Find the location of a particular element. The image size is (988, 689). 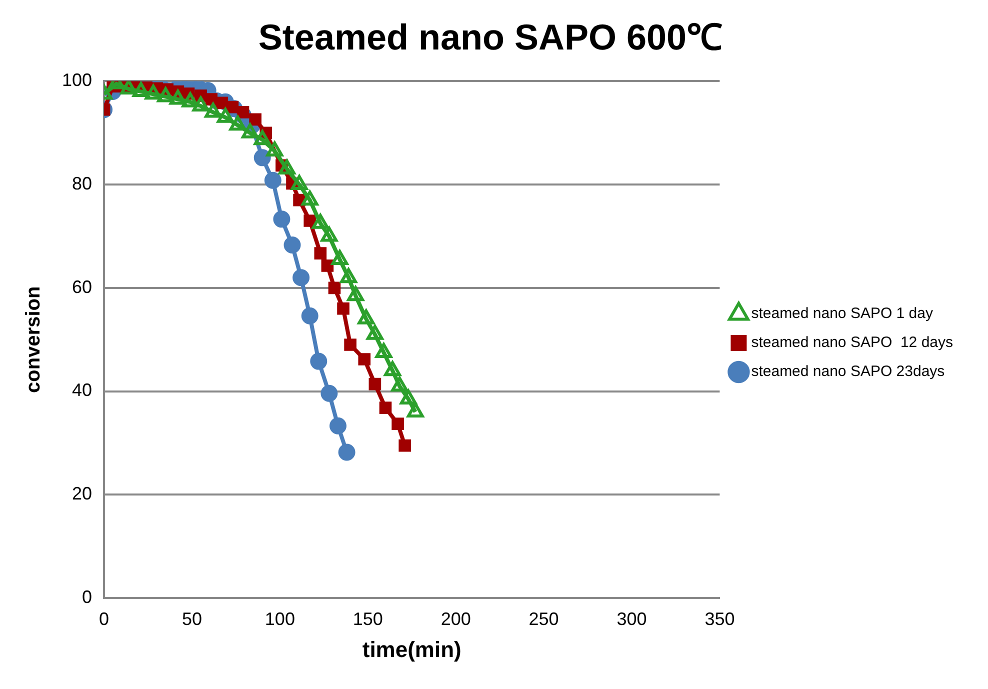

x-tick-label: 50 is located at coordinates (192, 618).